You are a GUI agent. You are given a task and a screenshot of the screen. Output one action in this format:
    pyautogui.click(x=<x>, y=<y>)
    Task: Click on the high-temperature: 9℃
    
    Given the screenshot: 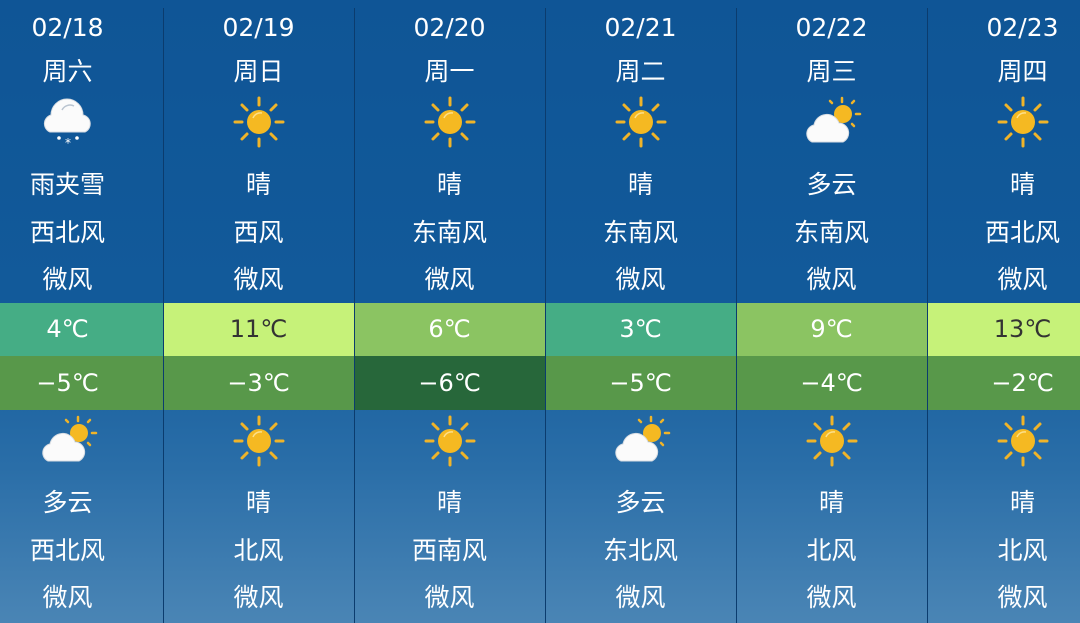 What is the action you would take?
    pyautogui.click(x=831, y=329)
    